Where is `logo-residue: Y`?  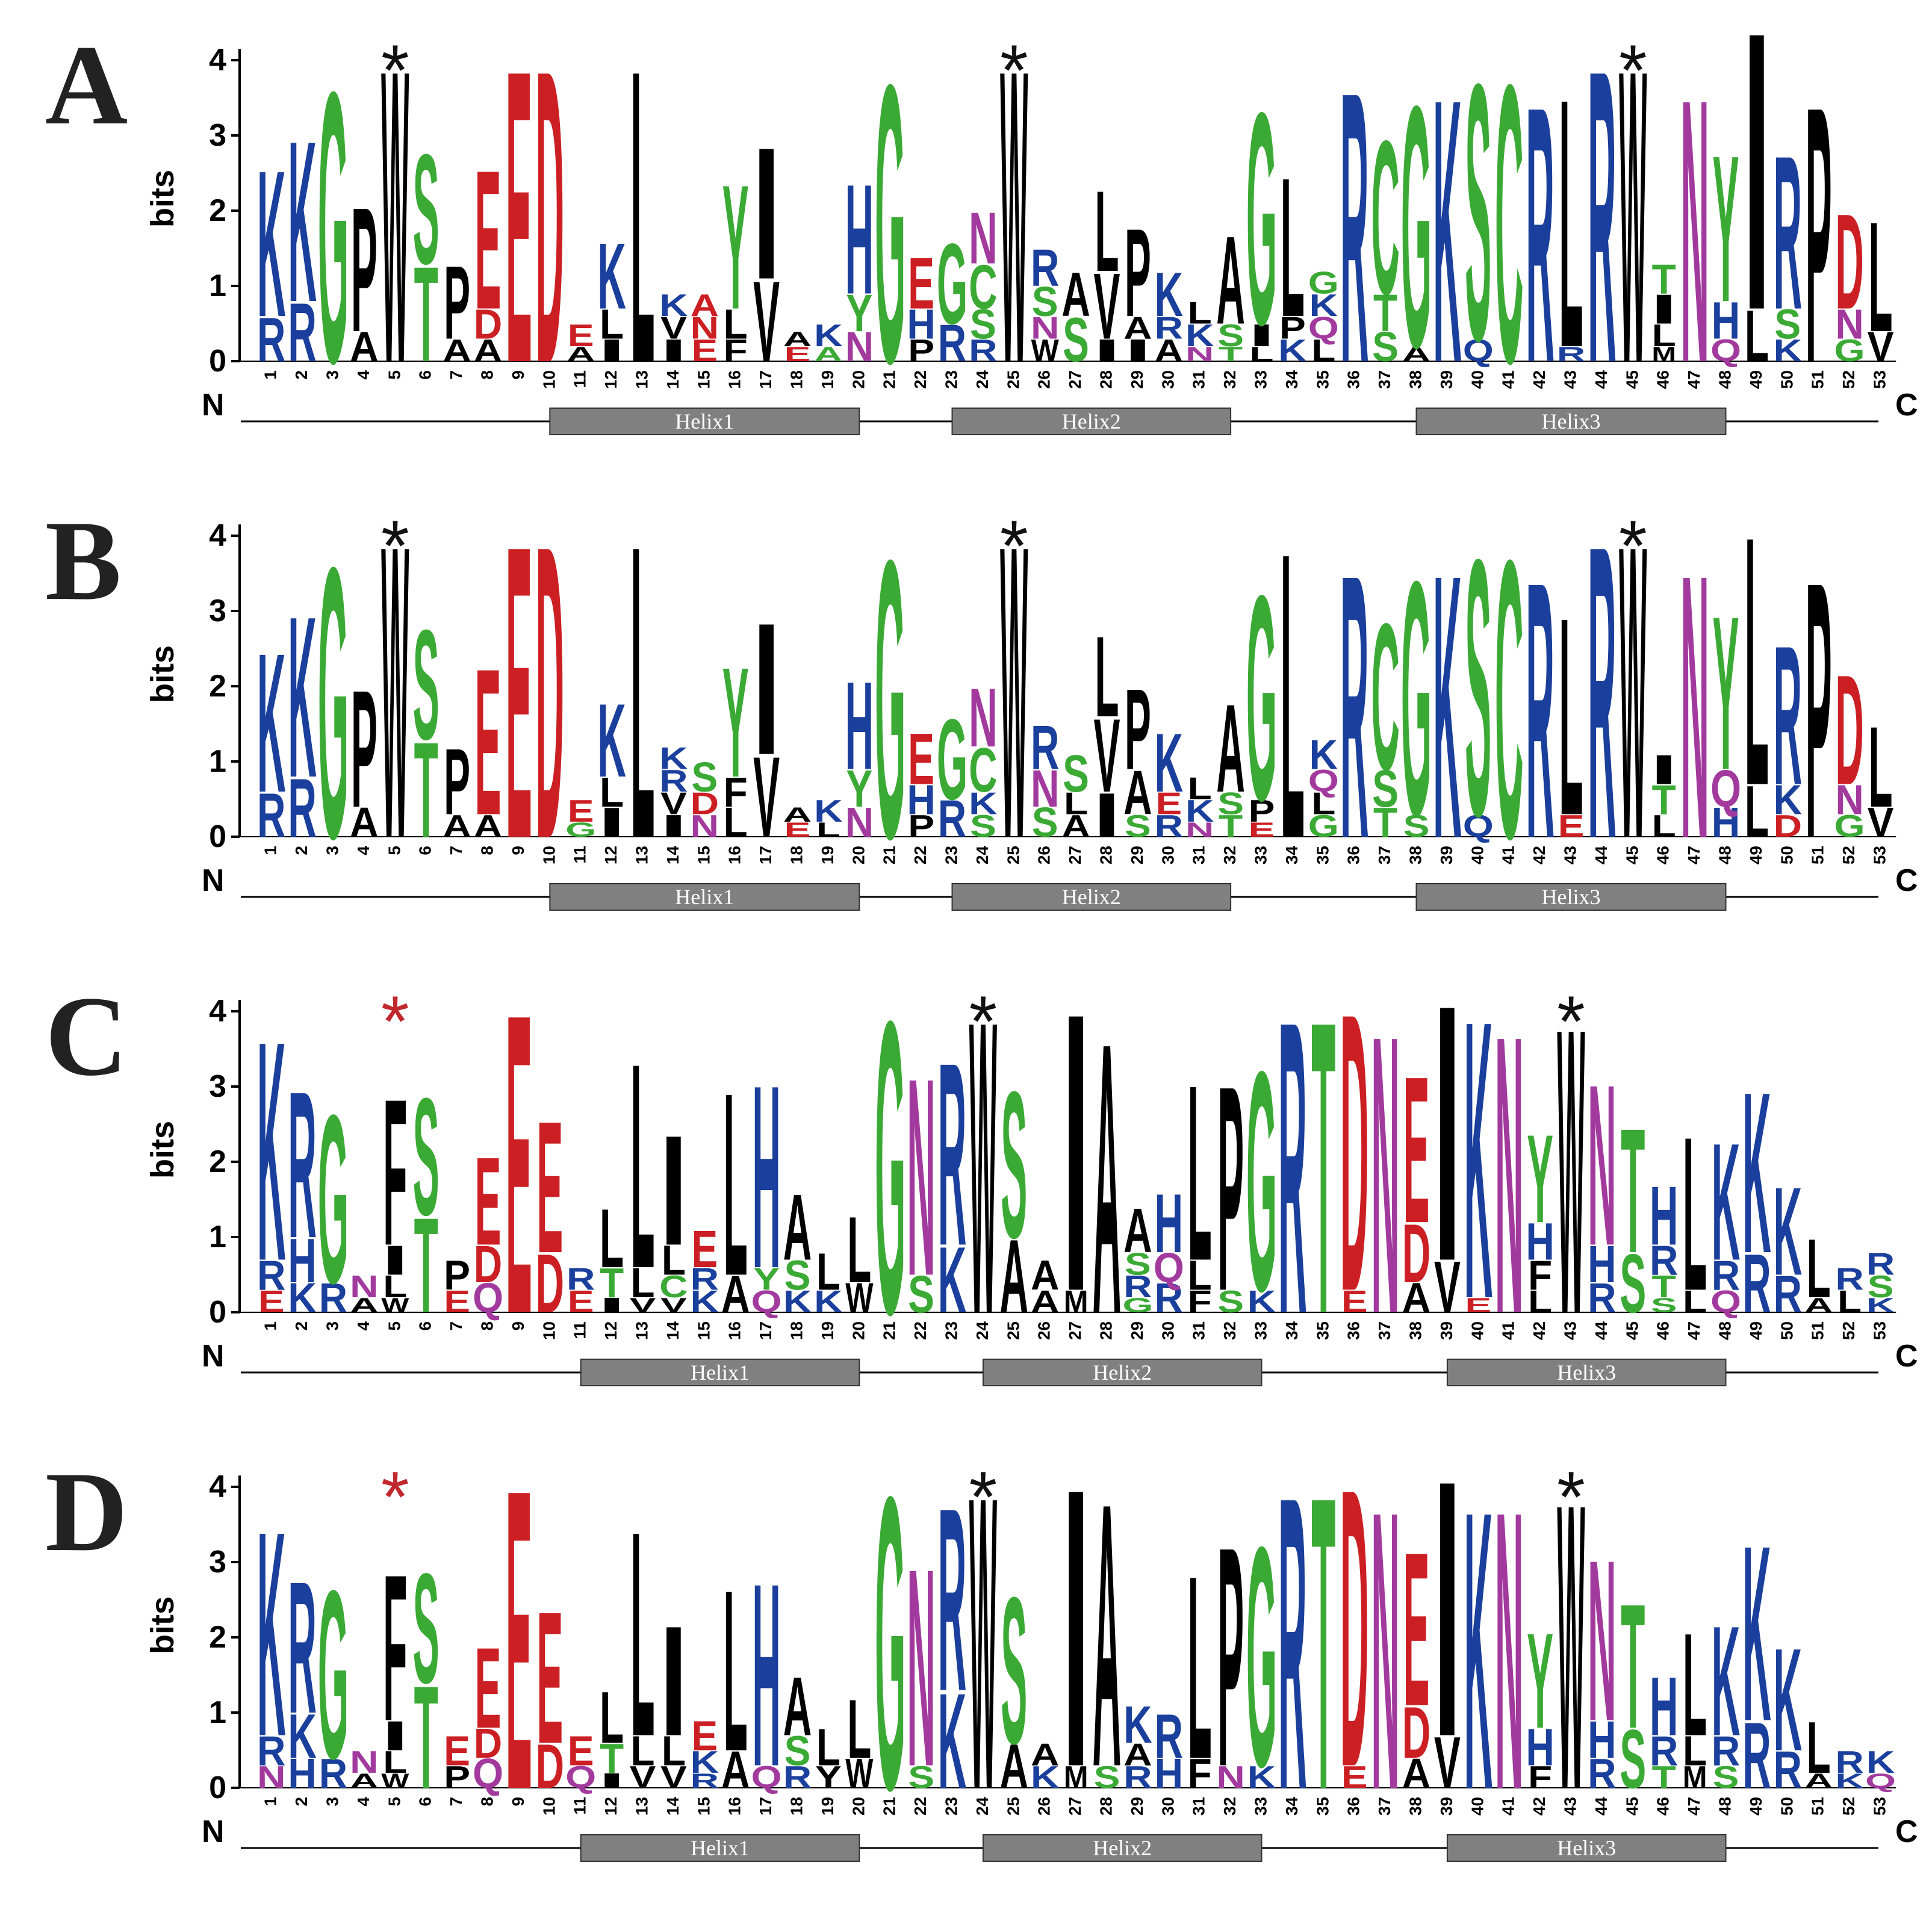
logo-residue: Y is located at coordinates (1726, 693).